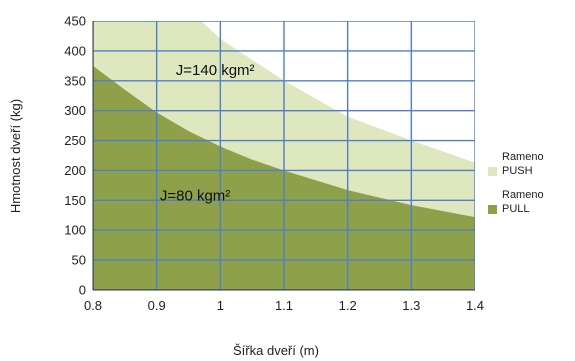  What do you see at coordinates (195, 195) in the screenshot?
I see `annotation-label: J=80 kgm²` at bounding box center [195, 195].